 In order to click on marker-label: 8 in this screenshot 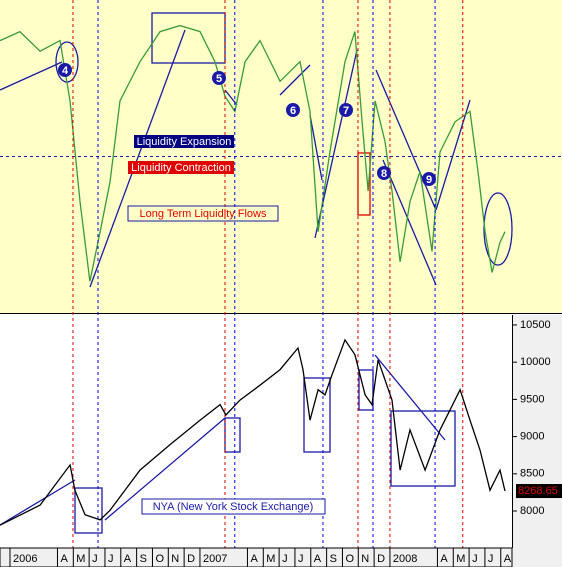, I will do `click(384, 174)`.